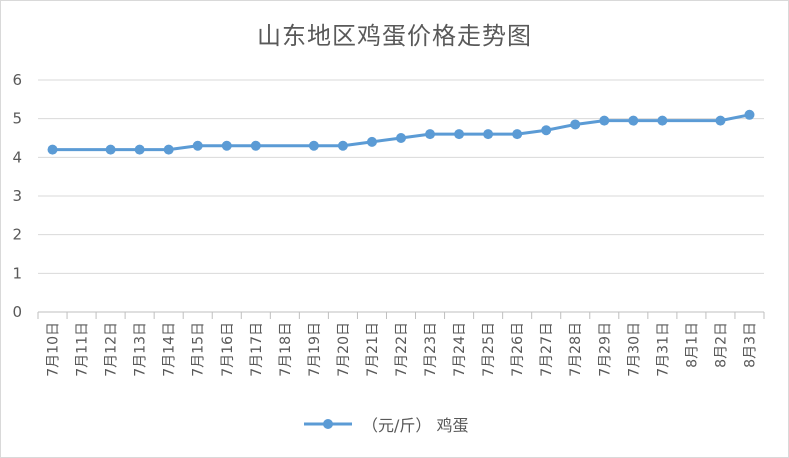  Describe the element at coordinates (547, 349) in the screenshot. I see `x-tick-label: 7月27日` at that location.